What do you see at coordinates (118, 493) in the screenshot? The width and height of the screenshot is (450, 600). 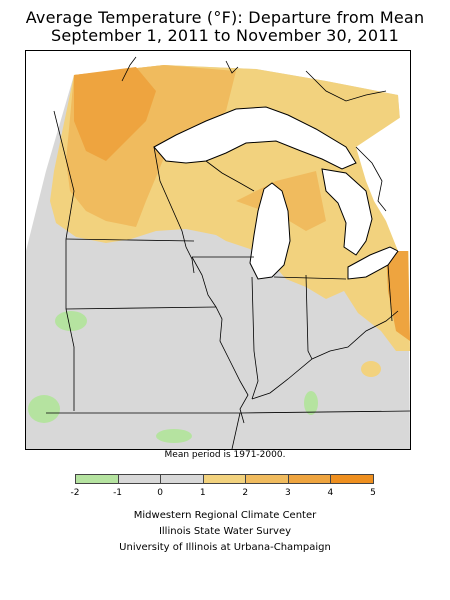 I see `legend-tick-label: -1` at bounding box center [118, 493].